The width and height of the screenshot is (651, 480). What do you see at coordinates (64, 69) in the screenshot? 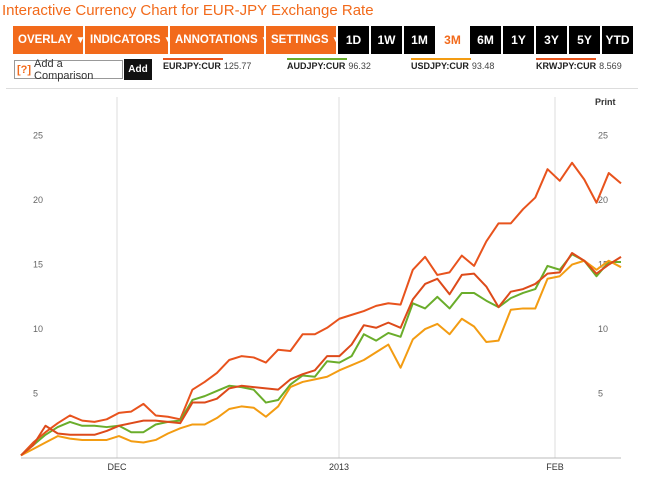
I see `comparison-placeholder: Add a Comparison` at bounding box center [64, 69].